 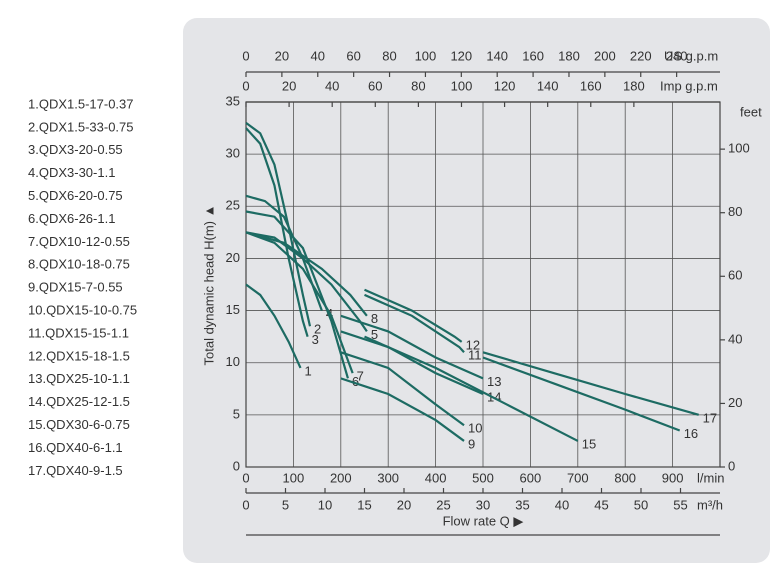 What do you see at coordinates (641, 55) in the screenshot?
I see `us_gpm-tick-label: 220` at bounding box center [641, 55].